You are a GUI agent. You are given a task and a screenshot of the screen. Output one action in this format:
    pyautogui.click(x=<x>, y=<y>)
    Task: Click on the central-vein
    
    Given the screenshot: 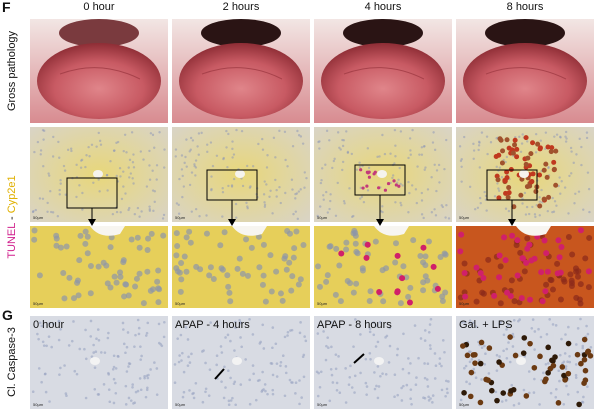 What is the action you would take?
    pyautogui.click(x=95, y=361)
    